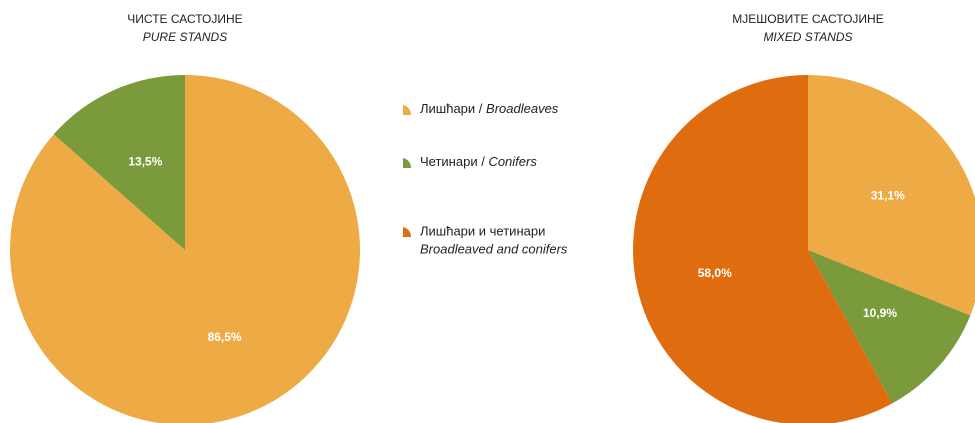 Image resolution: width=975 pixels, height=423 pixels. What do you see at coordinates (145, 161) in the screenshot?
I see `data-label: 13,5%` at bounding box center [145, 161].